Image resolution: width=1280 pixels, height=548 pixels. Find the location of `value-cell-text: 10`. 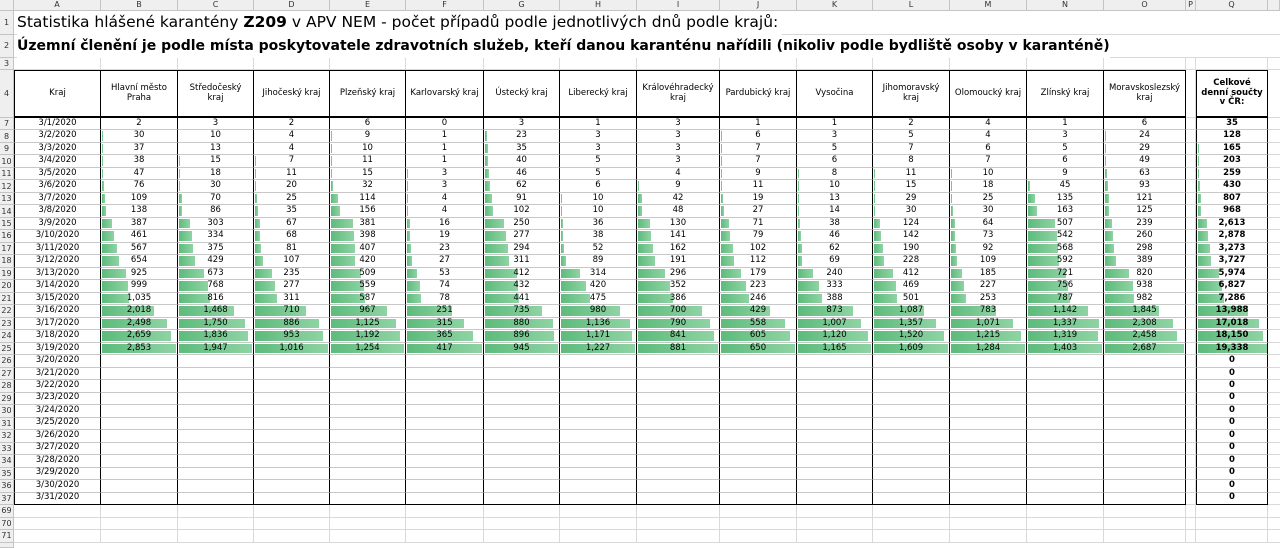

value-cell-text: 10 is located at coordinates (215, 135).